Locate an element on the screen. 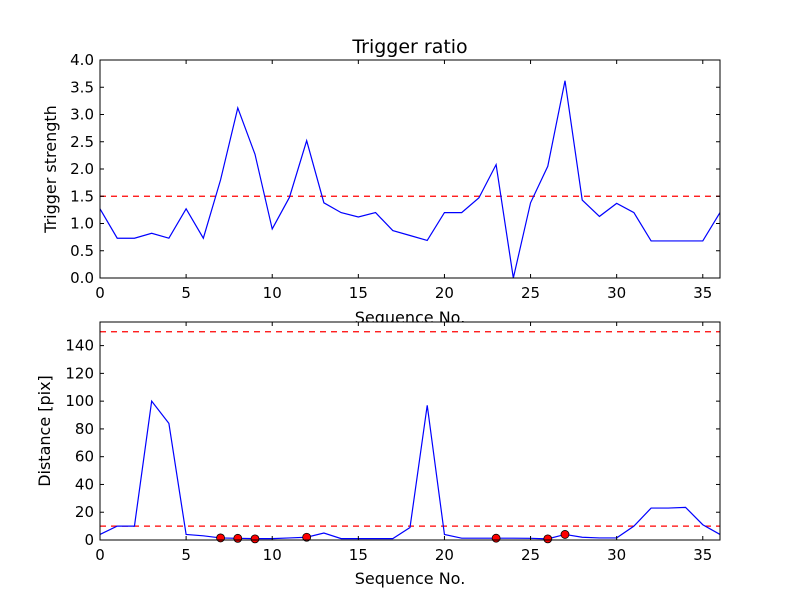  trigger-y-tick-label: 0.0 is located at coordinates (82, 278).